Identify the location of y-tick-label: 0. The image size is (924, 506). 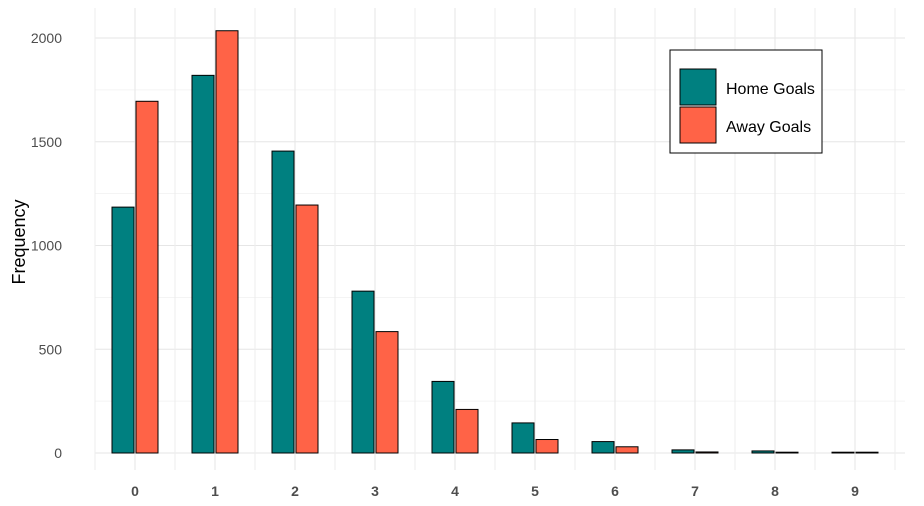
(58, 453).